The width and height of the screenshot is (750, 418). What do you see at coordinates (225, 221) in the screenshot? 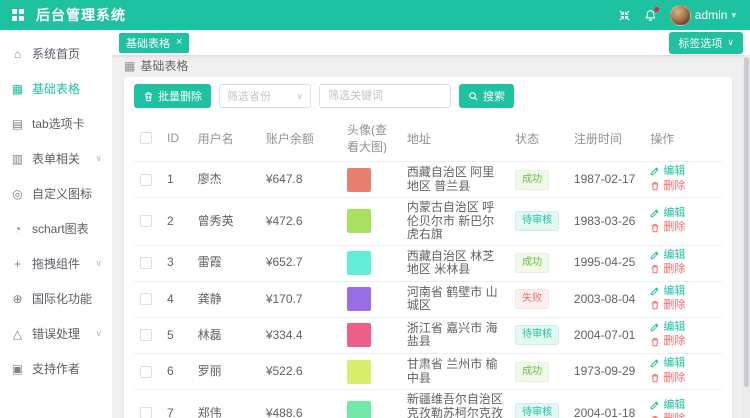
I see `cell-username: 曾秀英` at bounding box center [225, 221].